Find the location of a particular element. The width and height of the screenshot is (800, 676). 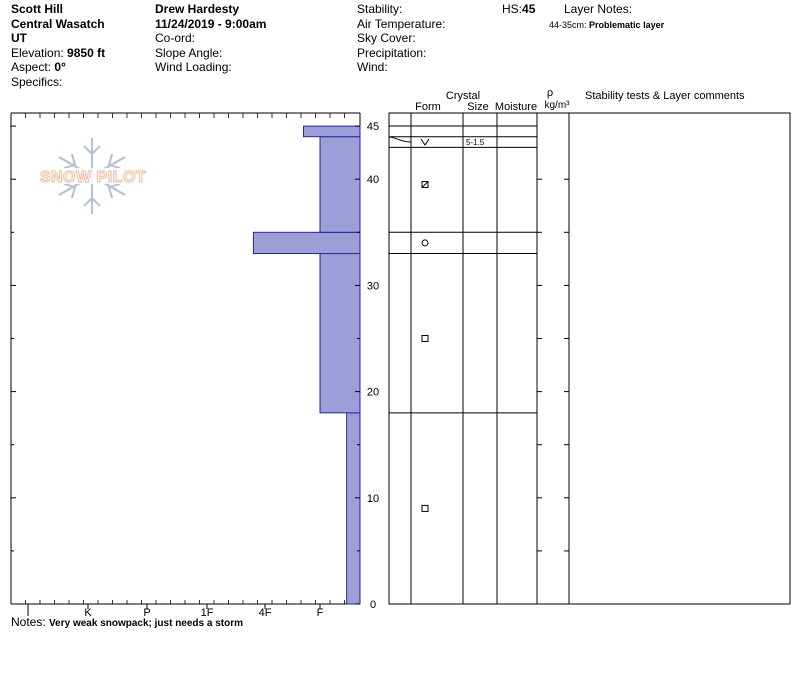

specifics-label: Specifics: is located at coordinates (37, 81).